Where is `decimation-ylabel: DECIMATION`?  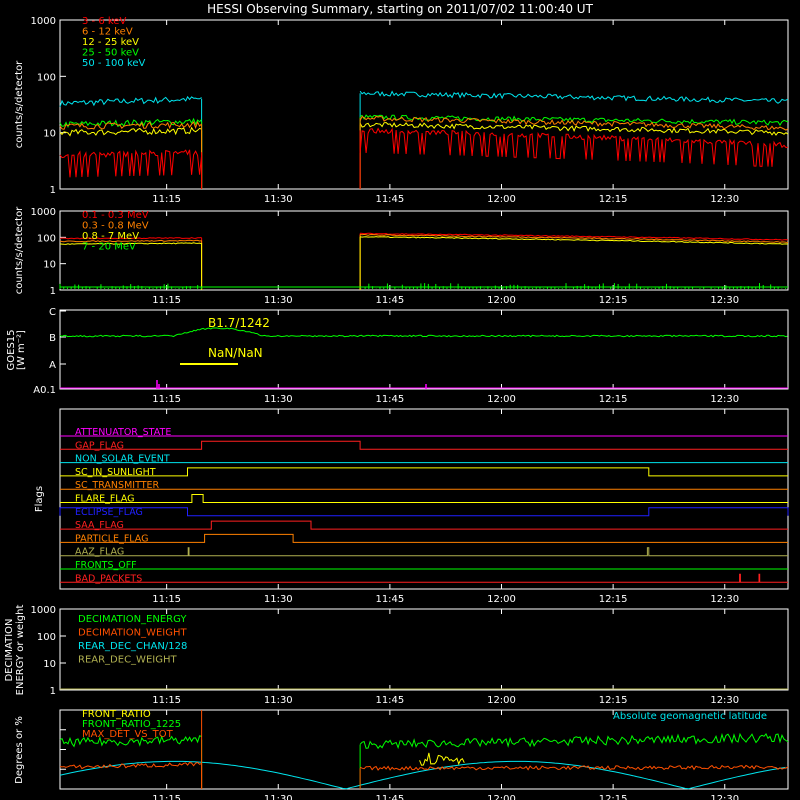 decimation-ylabel: DECIMATION is located at coordinates (9, 649).